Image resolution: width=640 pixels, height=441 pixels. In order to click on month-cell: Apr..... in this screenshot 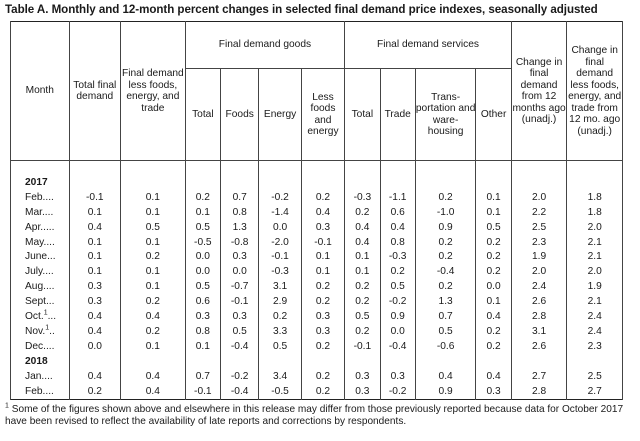, I will do `click(40, 228)`.